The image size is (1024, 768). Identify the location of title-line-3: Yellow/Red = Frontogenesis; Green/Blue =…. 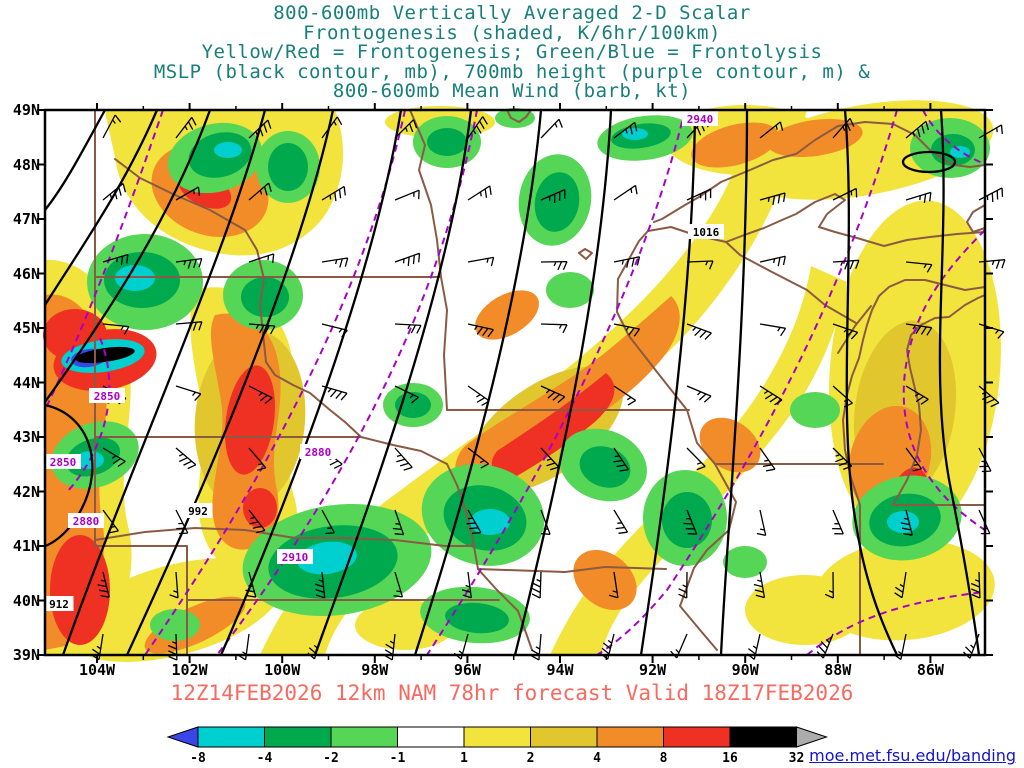
(512, 52).